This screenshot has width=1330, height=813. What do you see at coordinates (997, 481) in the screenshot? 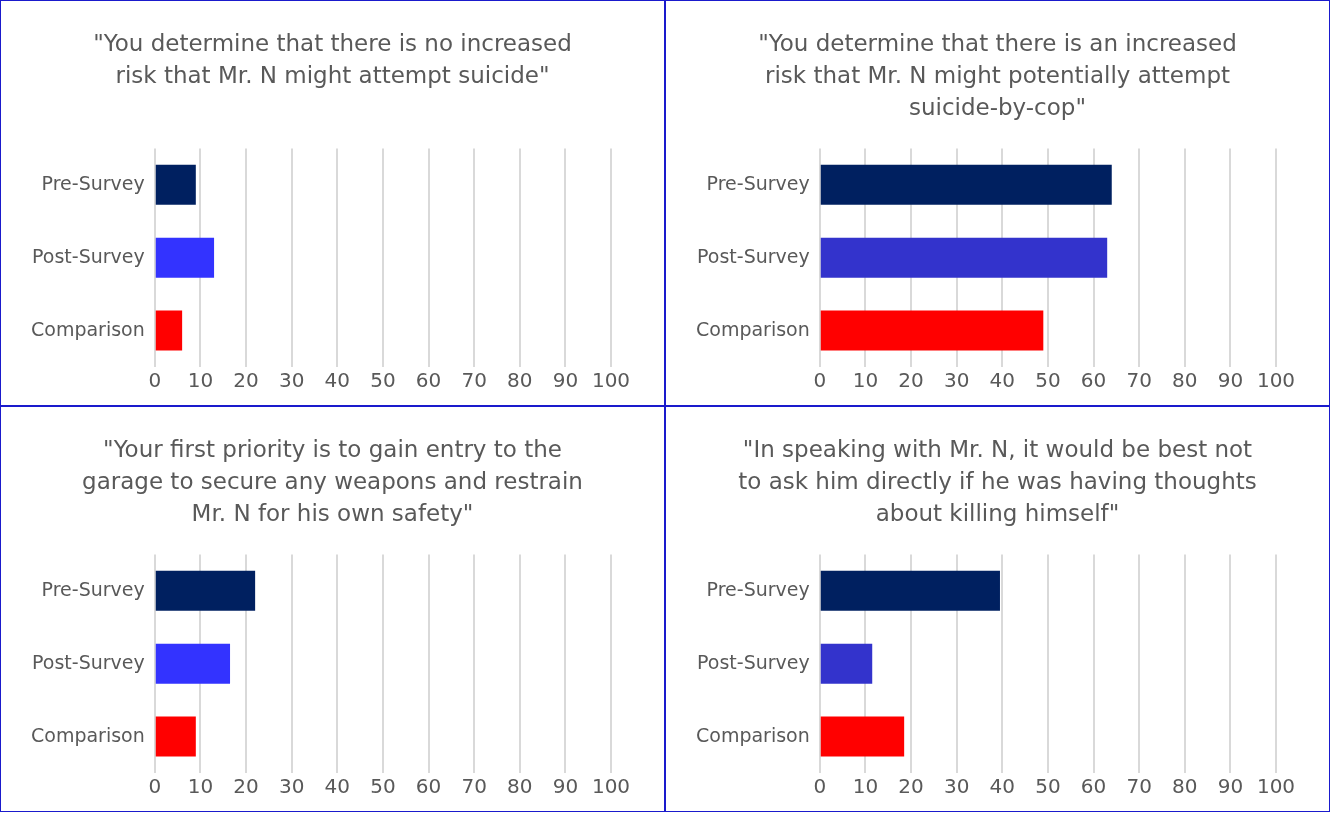
I see `chart-title: "In speaking with Mr. N, it would be best not to ask him directly if he was having thoughts about killing himself"` at bounding box center [997, 481].